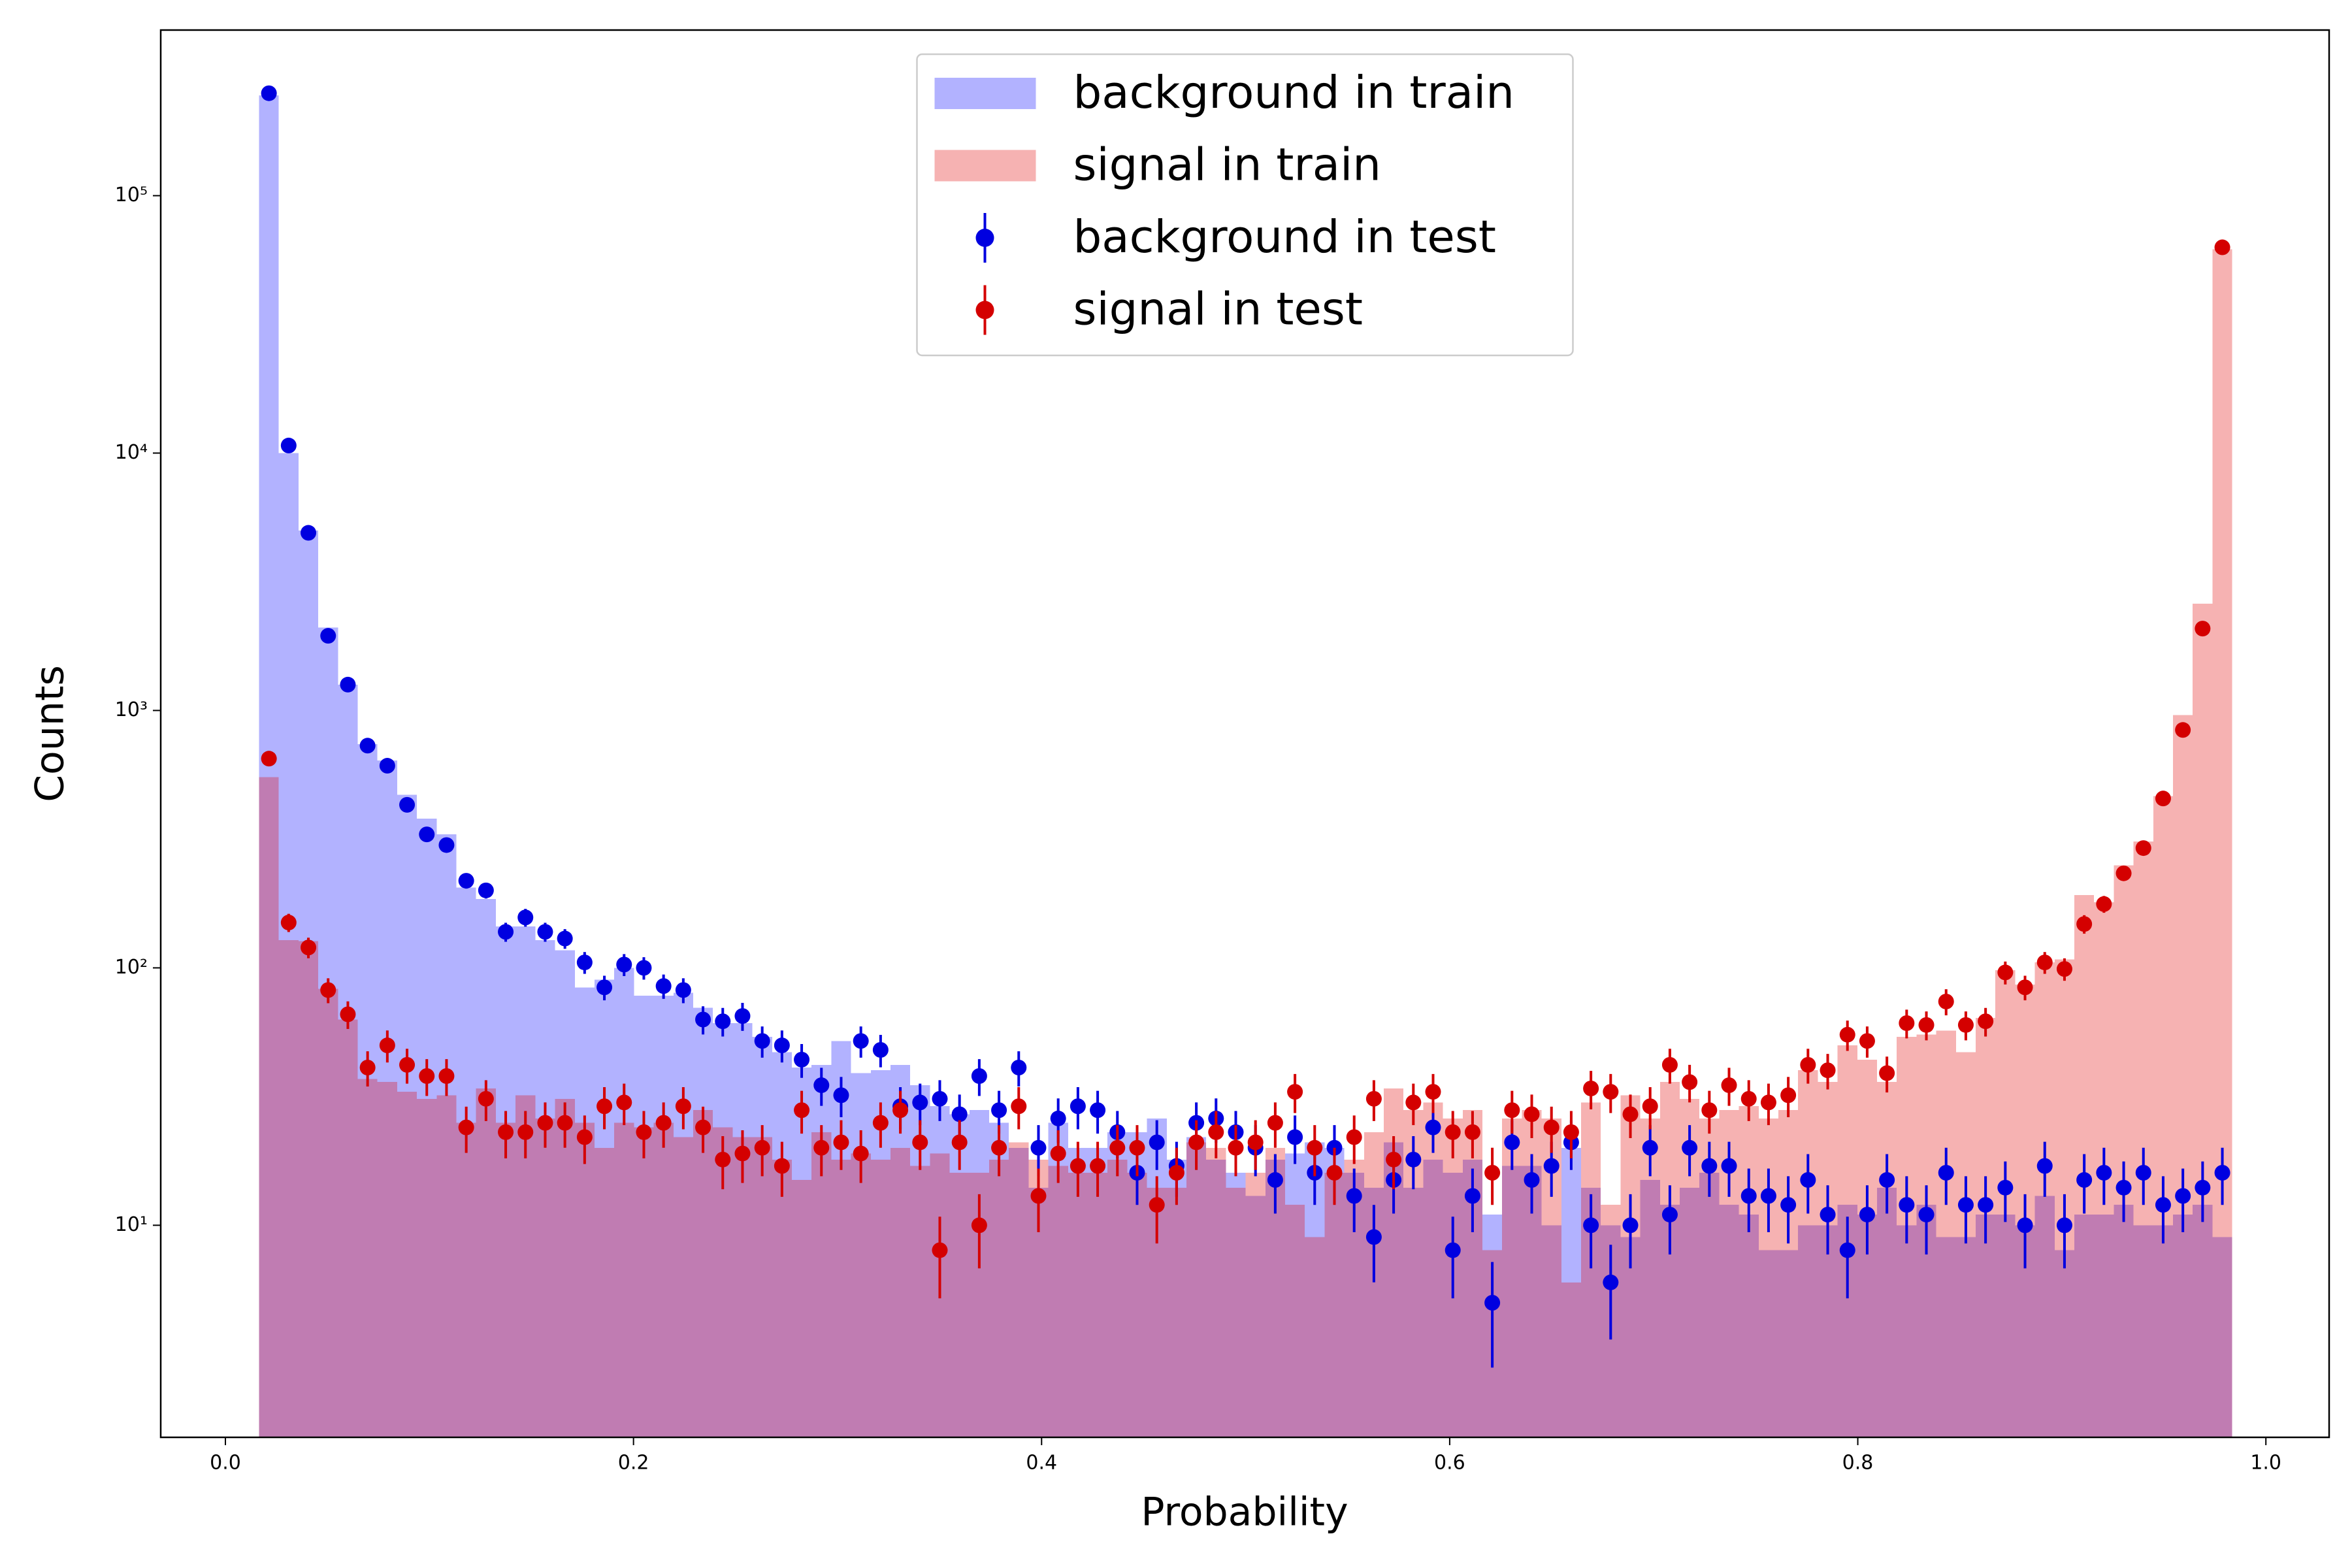  I want to click on x-axis-label: Probability, so click(1244, 1512).